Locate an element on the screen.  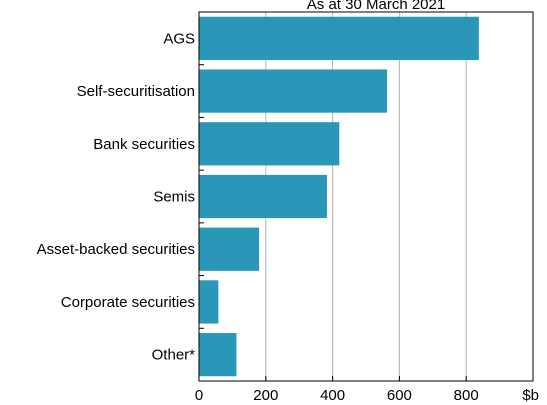
x-unit-label: $b is located at coordinates (530, 395).